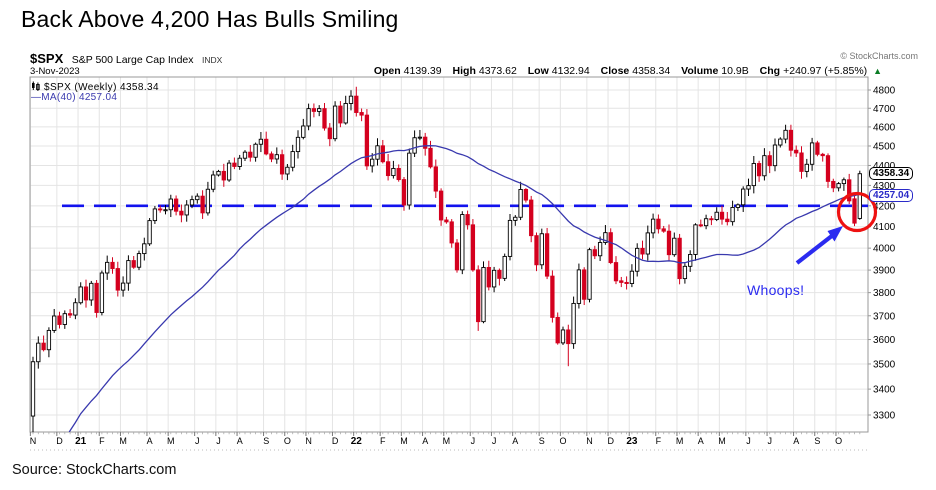 The image size is (936, 490). What do you see at coordinates (891, 195) in the screenshot?
I see `ma-price-tag: 4257.04` at bounding box center [891, 195].